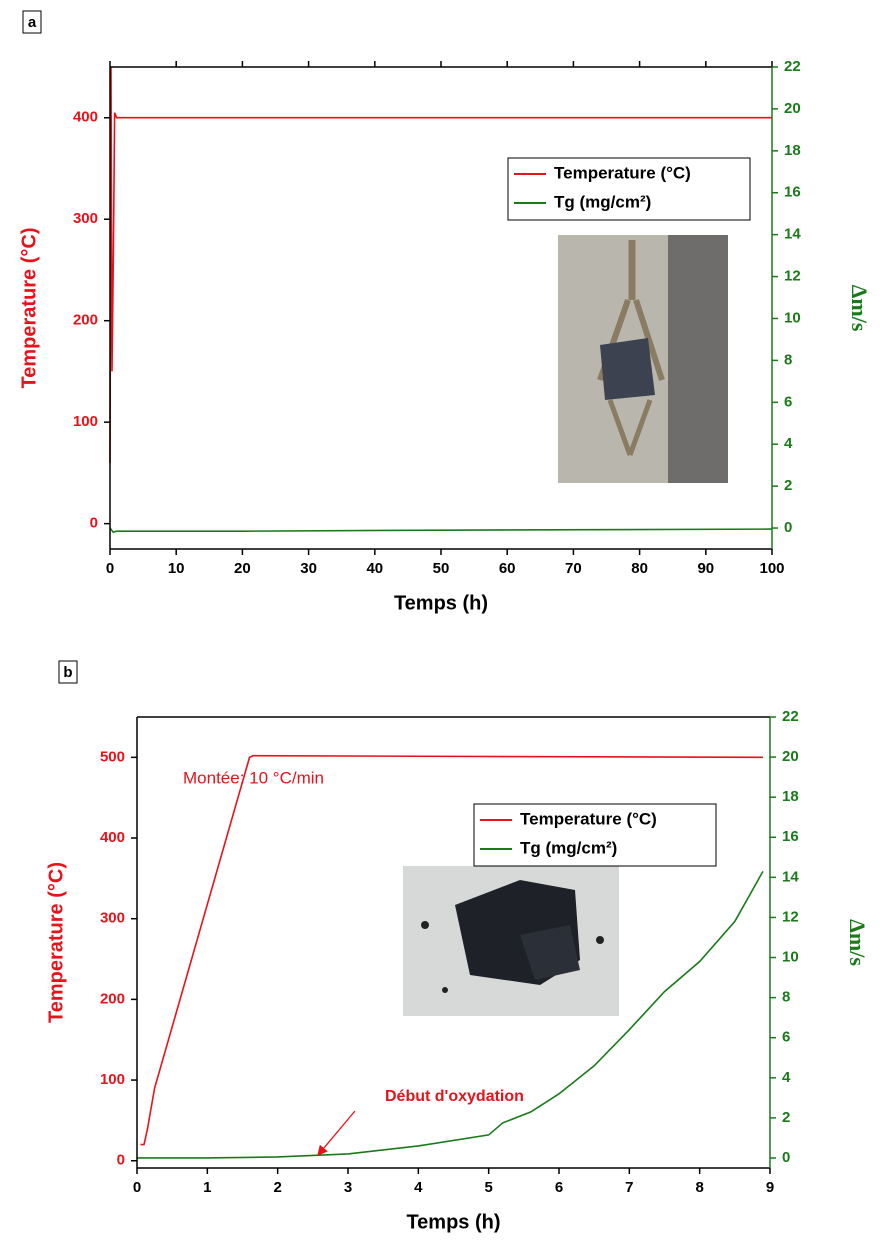 Image resolution: width=888 pixels, height=1259 pixels. I want to click on x-tick-label: 50, so click(441, 568).